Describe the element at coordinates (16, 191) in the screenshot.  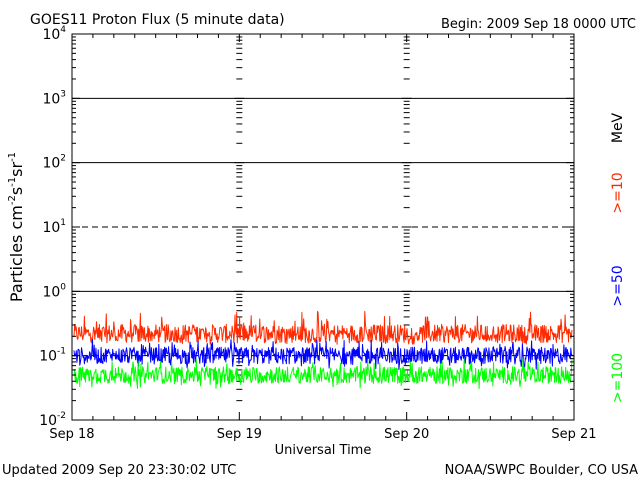
I see `y-label-mid1: s` at that location.